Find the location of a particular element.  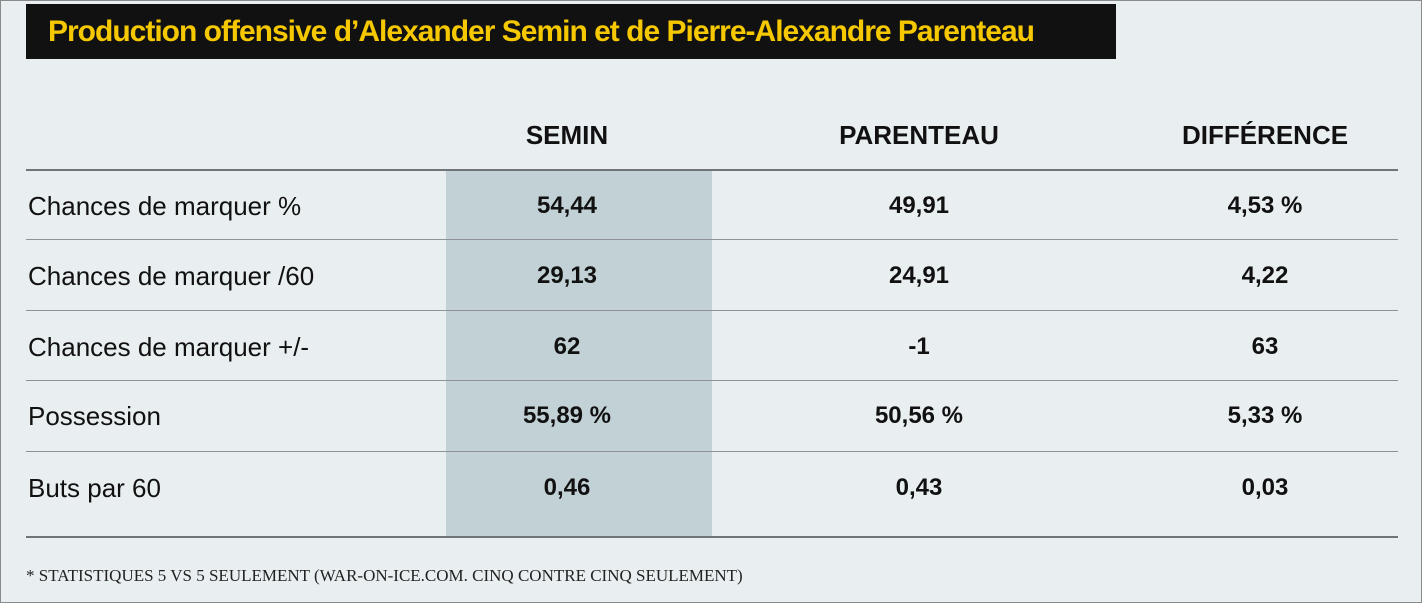

row-label: Chances de marquer +/- is located at coordinates (169, 347).